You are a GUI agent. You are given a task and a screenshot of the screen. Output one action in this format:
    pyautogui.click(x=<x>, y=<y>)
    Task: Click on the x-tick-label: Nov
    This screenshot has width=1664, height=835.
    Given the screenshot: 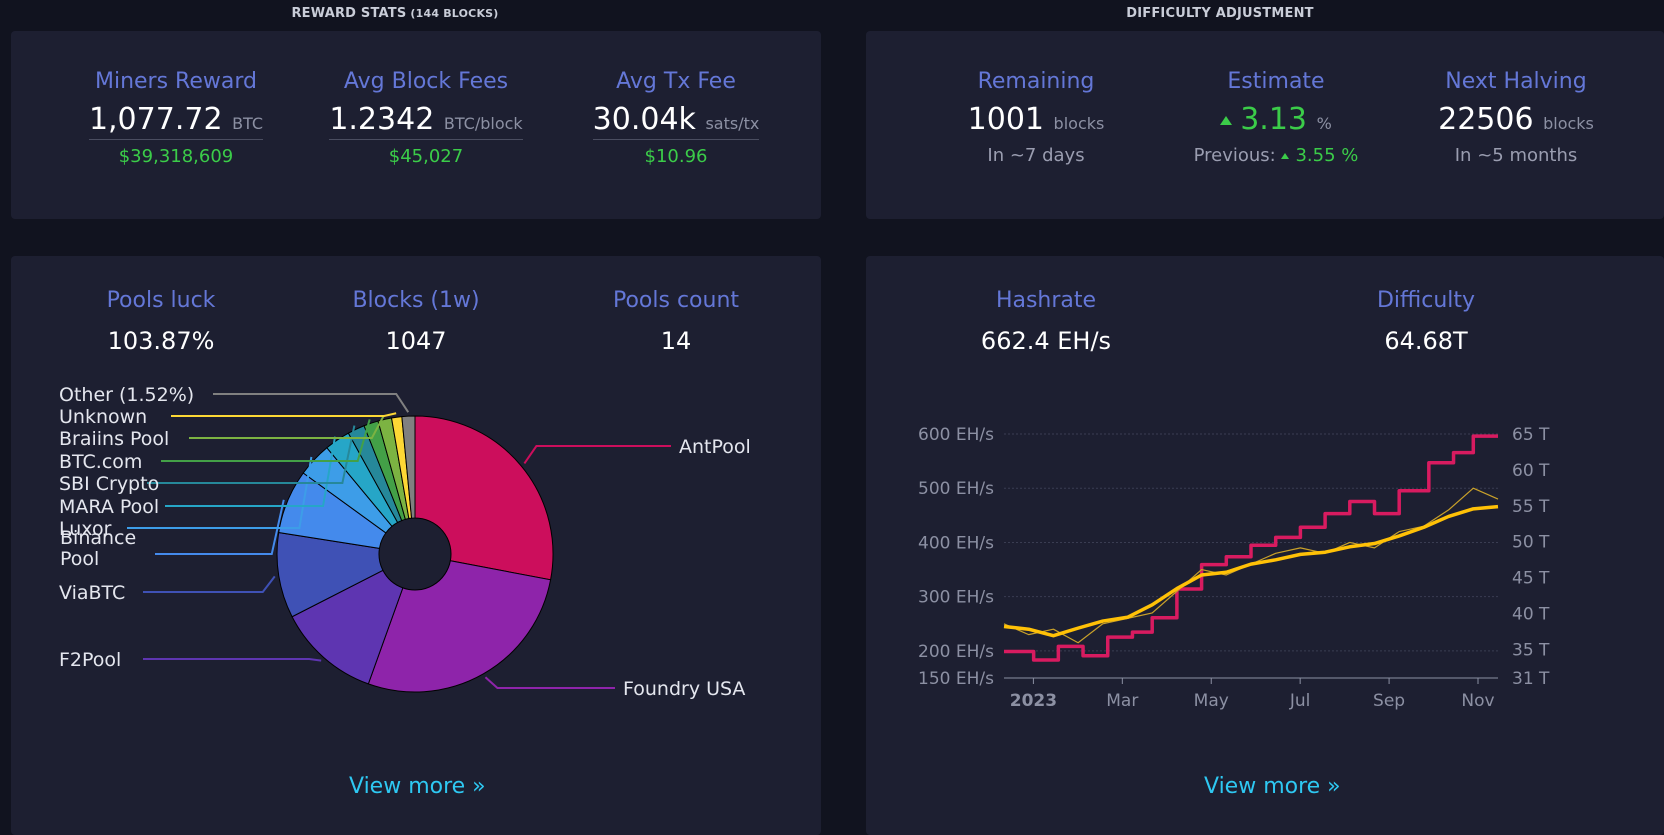 What is the action you would take?
    pyautogui.click(x=1477, y=701)
    